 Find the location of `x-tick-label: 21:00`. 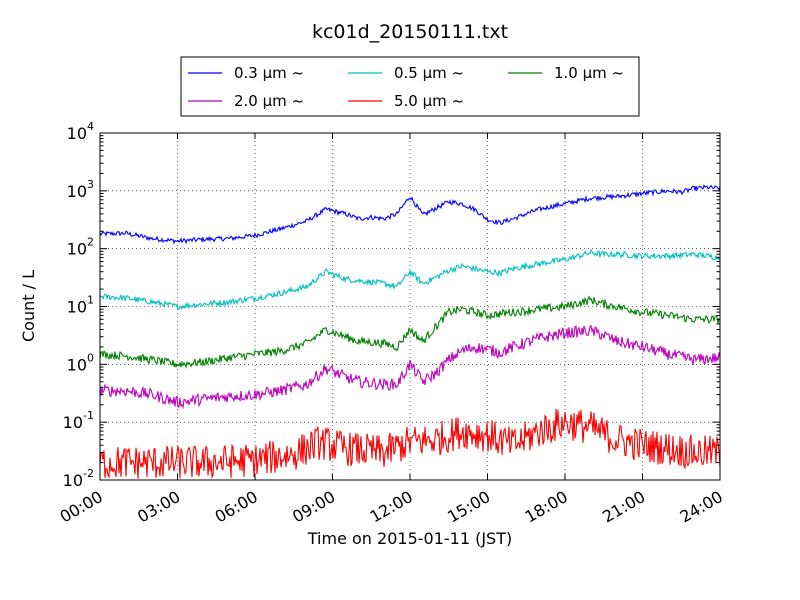

x-tick-label: 21:00 is located at coordinates (623, 507).